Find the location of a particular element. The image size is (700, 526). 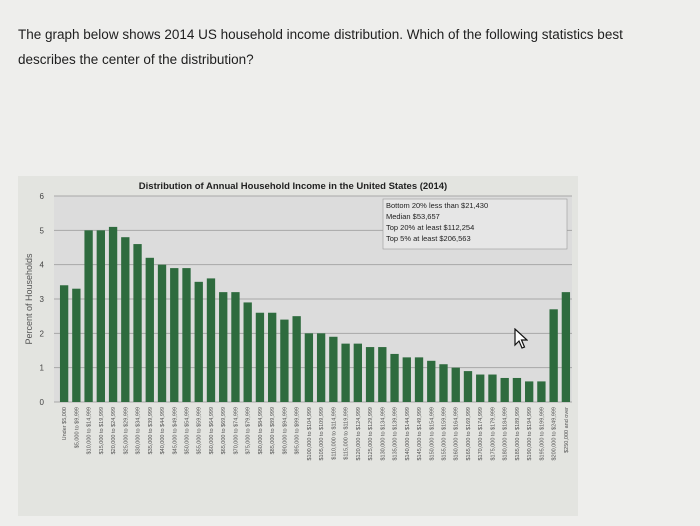

x-tick-label: $105,000 to $109,999 is located at coordinates (322, 434).